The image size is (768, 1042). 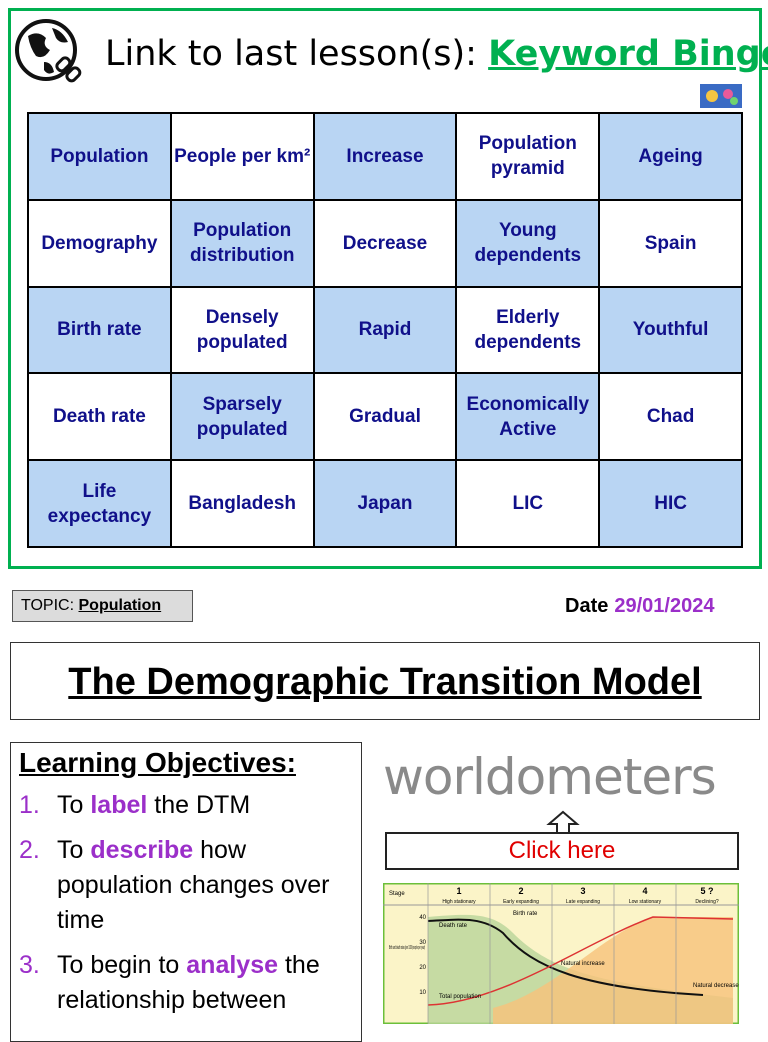 I want to click on objective-text: To label the DTM, so click(x=153, y=805).